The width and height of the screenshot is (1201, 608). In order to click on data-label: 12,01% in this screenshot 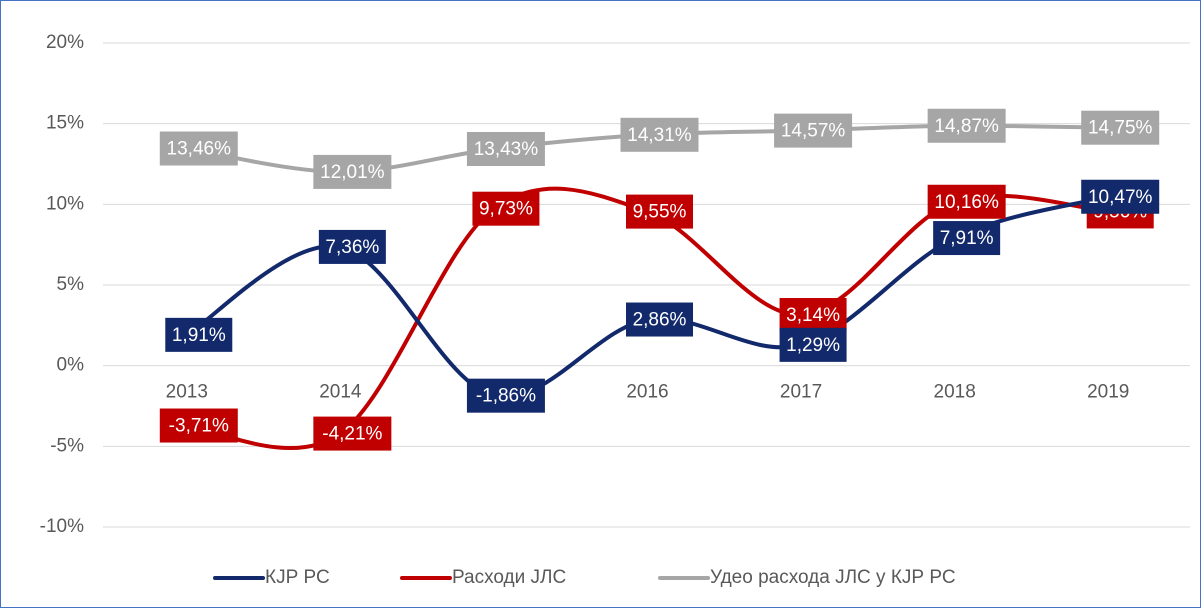, I will do `click(352, 171)`.